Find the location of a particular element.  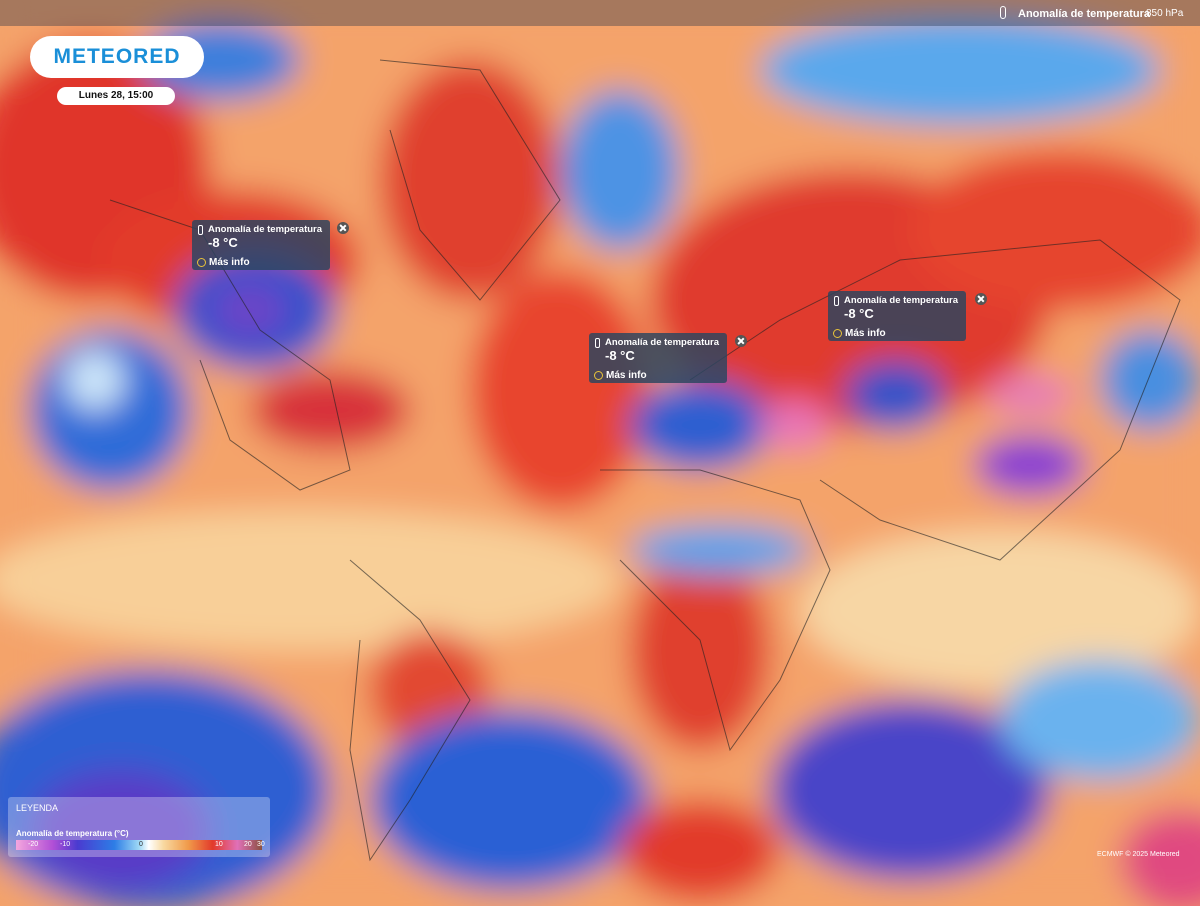

scale-label: 30 is located at coordinates (261, 844).